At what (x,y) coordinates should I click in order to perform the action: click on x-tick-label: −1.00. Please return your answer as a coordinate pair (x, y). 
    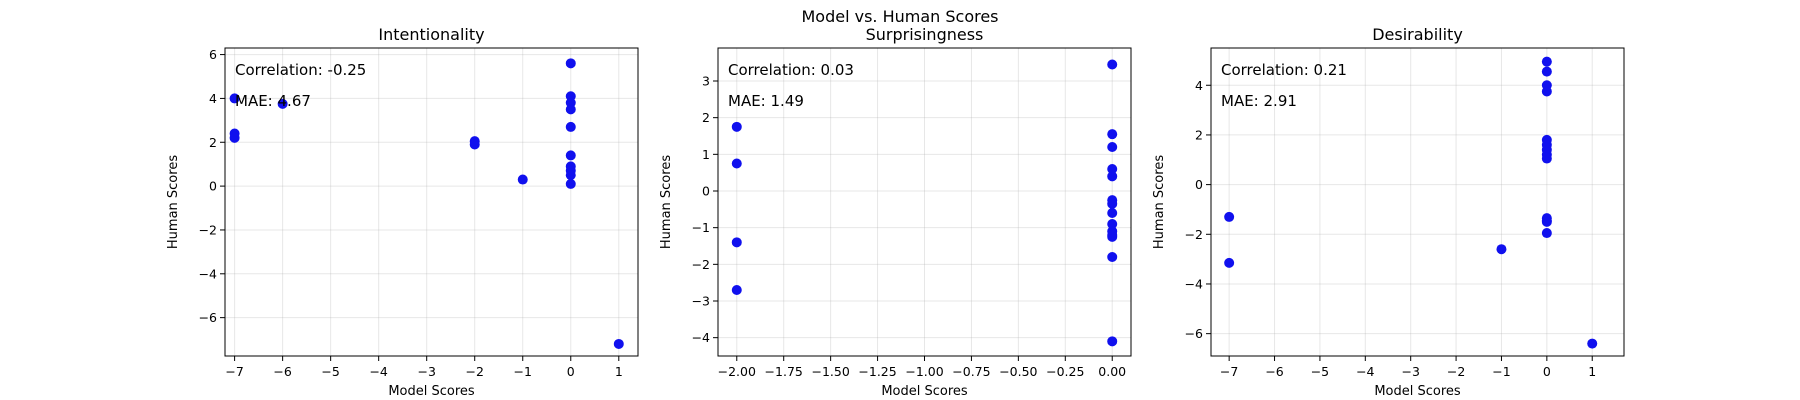
    Looking at the image, I should click on (924, 371).